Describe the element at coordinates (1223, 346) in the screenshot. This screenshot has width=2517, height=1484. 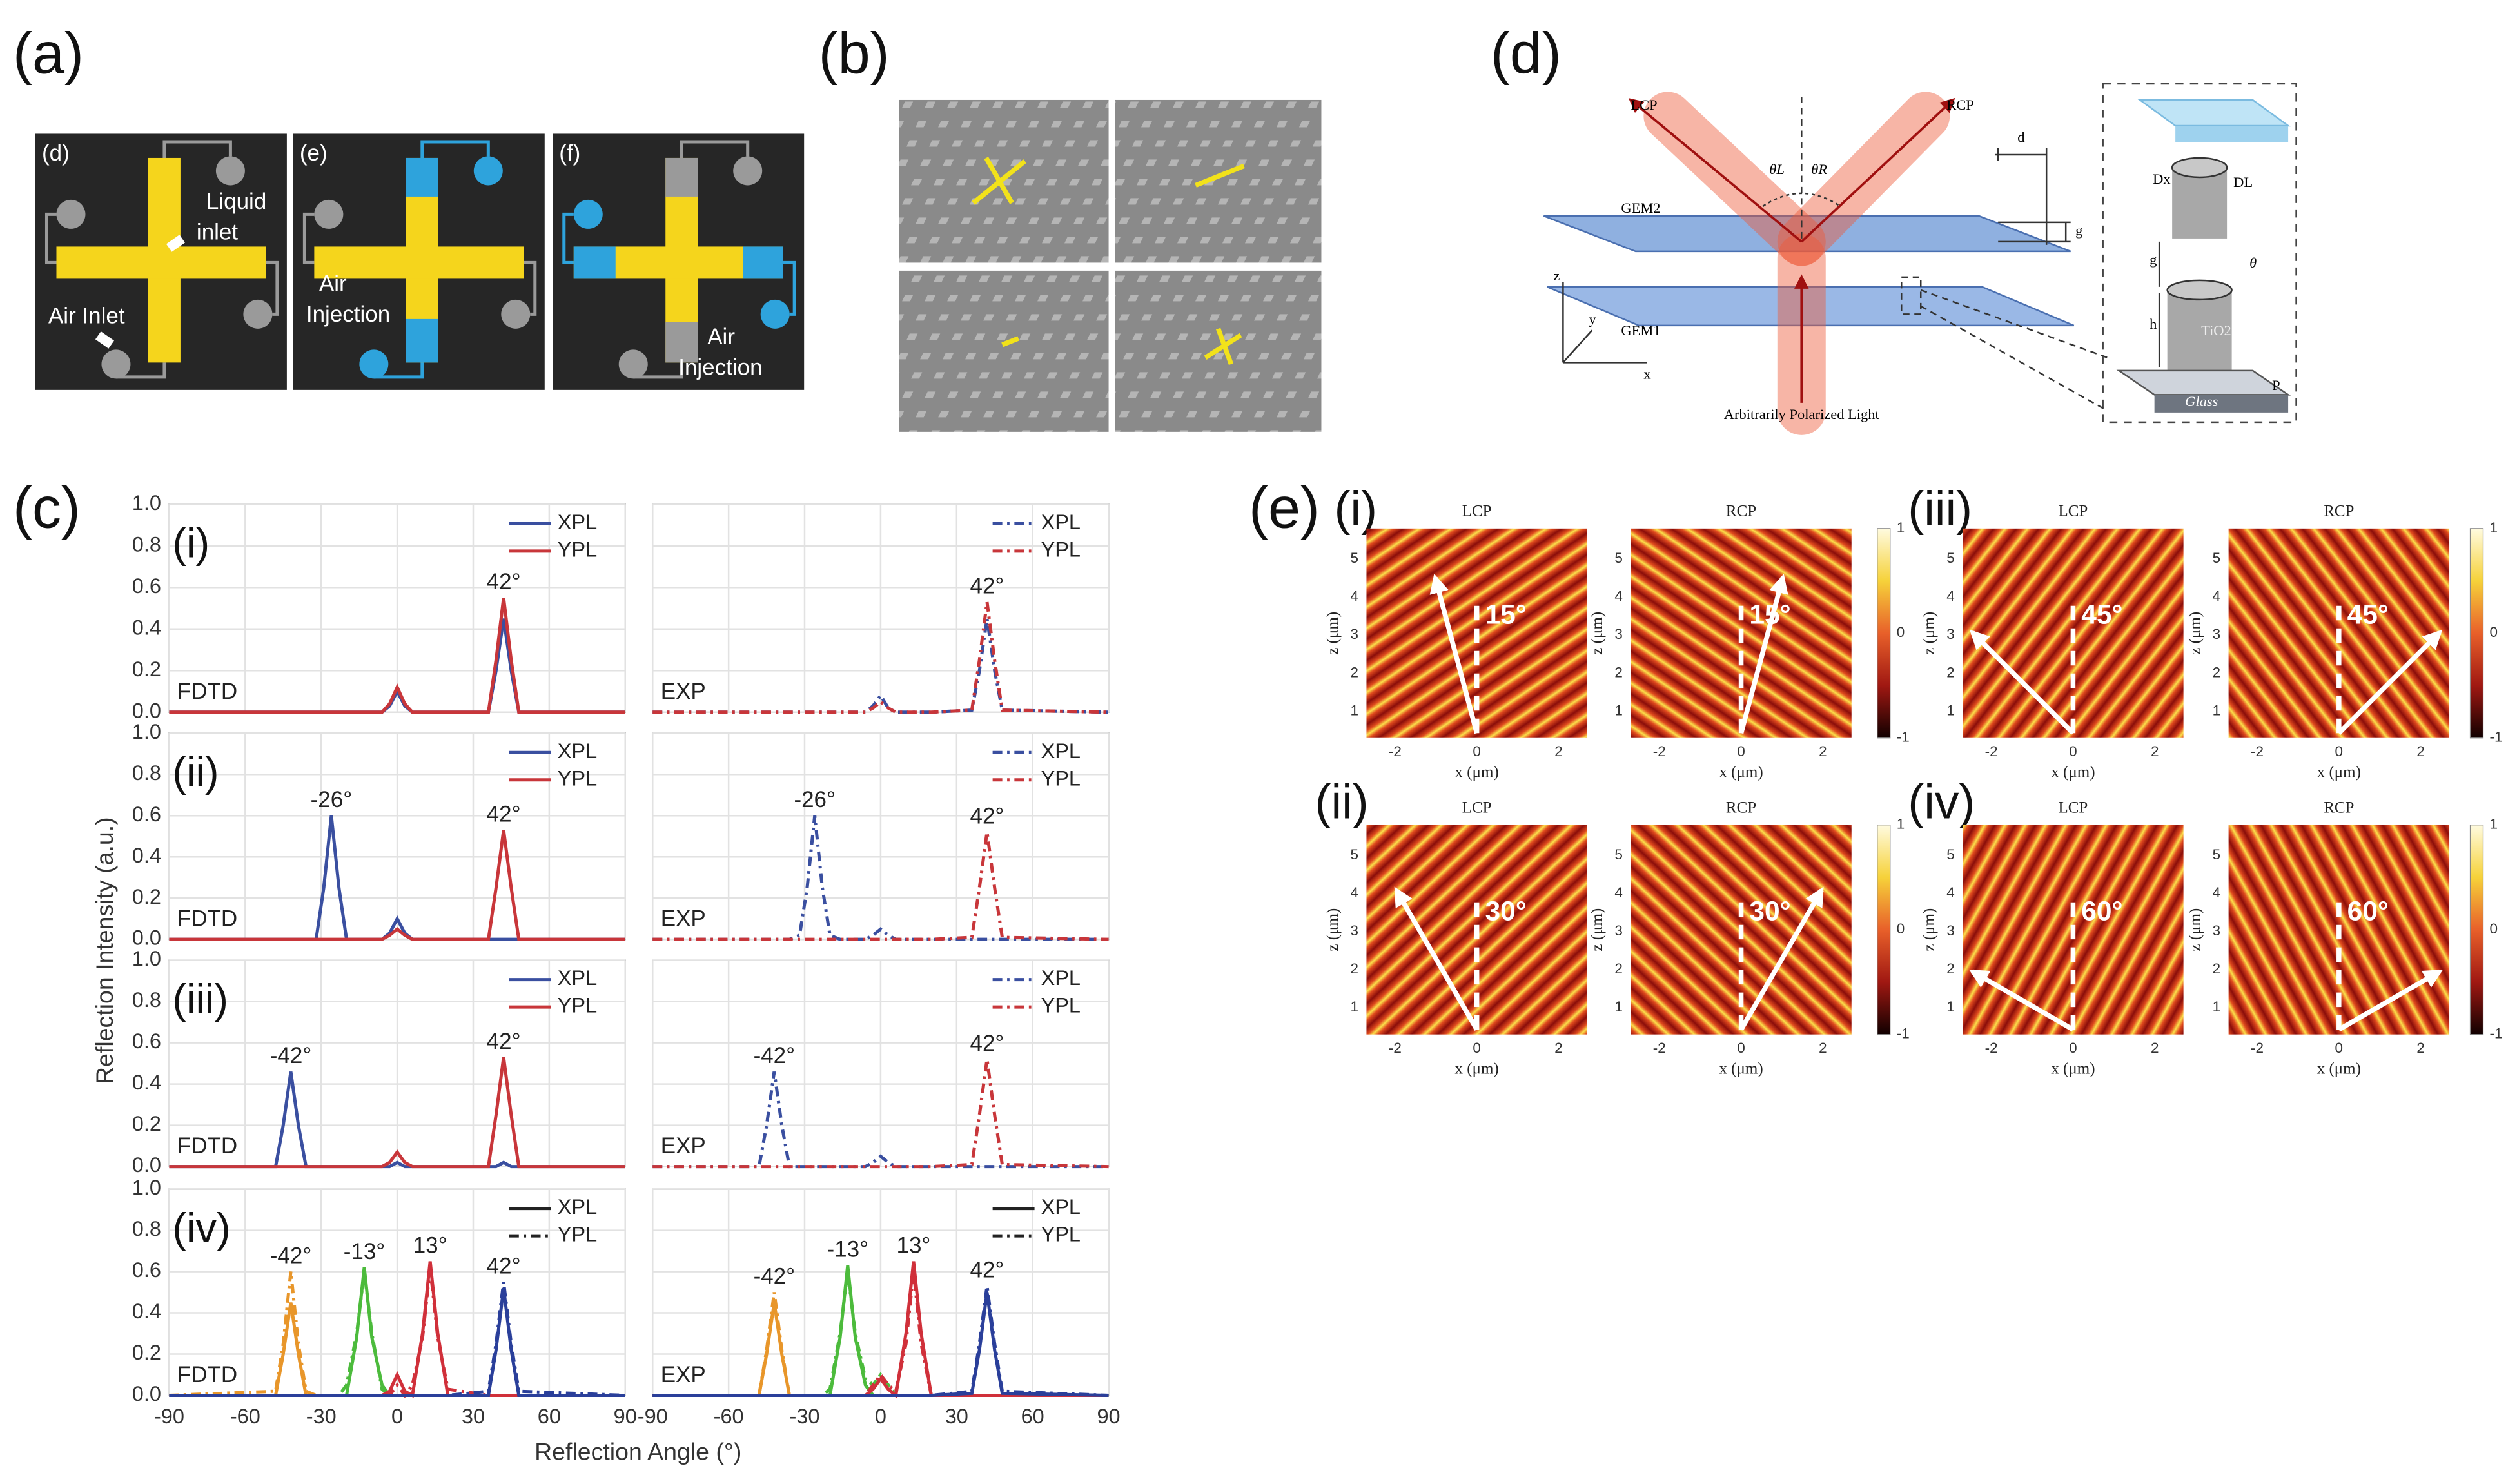
I see `cross` at that location.